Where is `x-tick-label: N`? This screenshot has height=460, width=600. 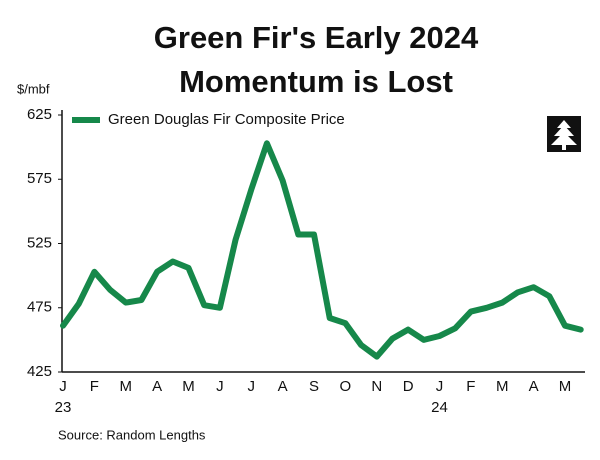 x-tick-label: N is located at coordinates (376, 386).